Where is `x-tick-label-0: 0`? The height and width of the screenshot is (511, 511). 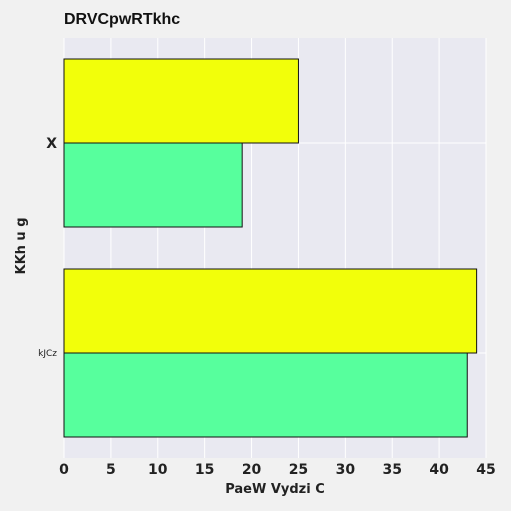 x-tick-label-0: 0 is located at coordinates (64, 470).